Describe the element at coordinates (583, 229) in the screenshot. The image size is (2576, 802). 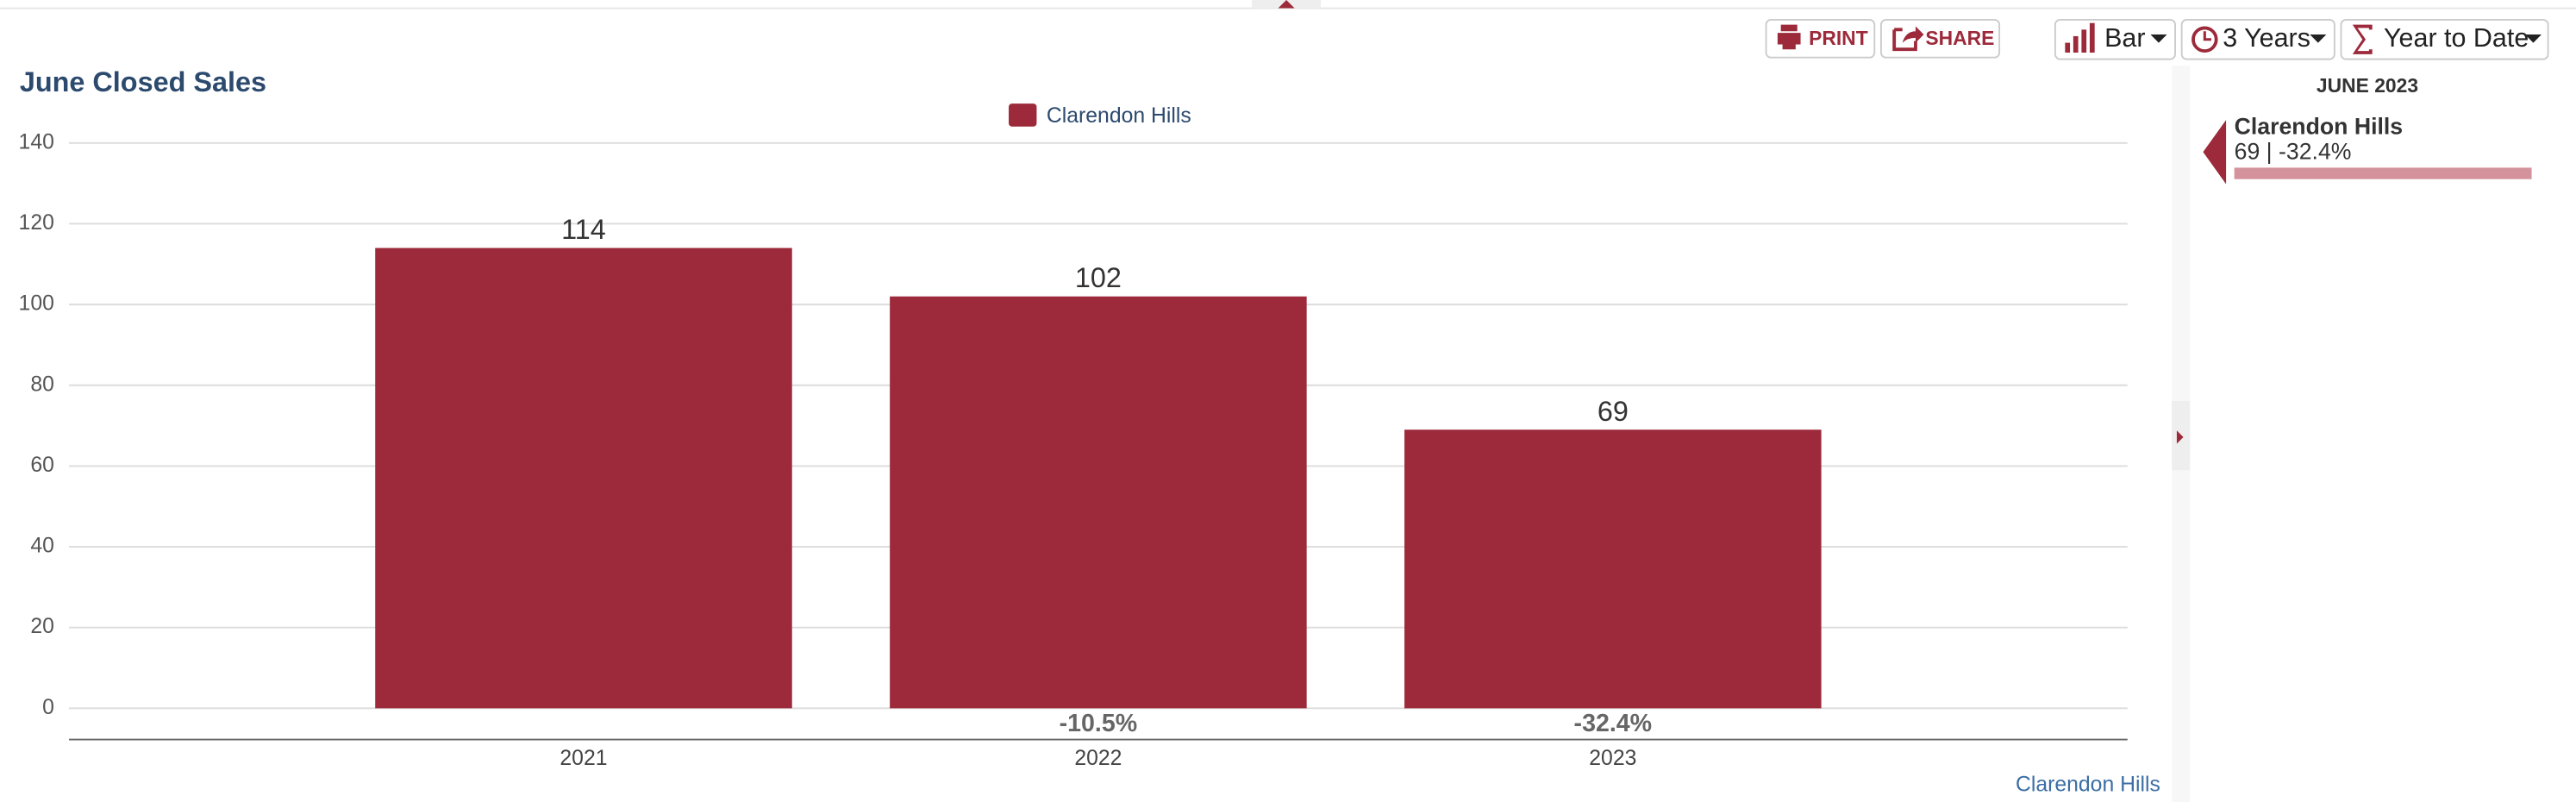
I see `value-label: 114` at that location.